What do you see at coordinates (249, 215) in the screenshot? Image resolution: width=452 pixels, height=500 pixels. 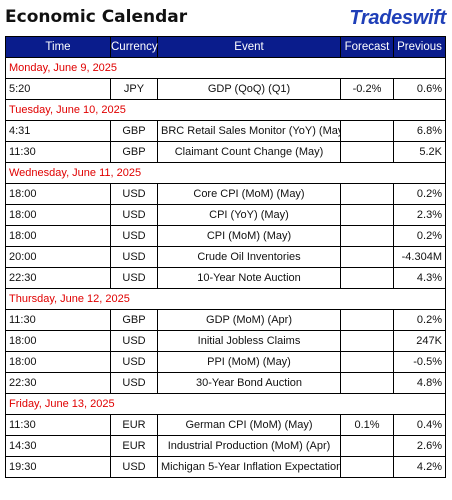 I see `event-name: CPI (YoY) (May)` at bounding box center [249, 215].